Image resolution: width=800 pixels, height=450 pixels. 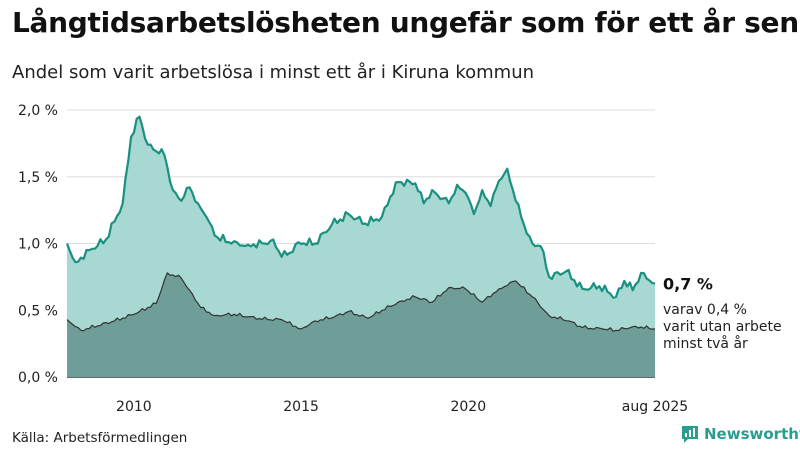 I want to click on x-tick-label: 2010, so click(x=134, y=407).